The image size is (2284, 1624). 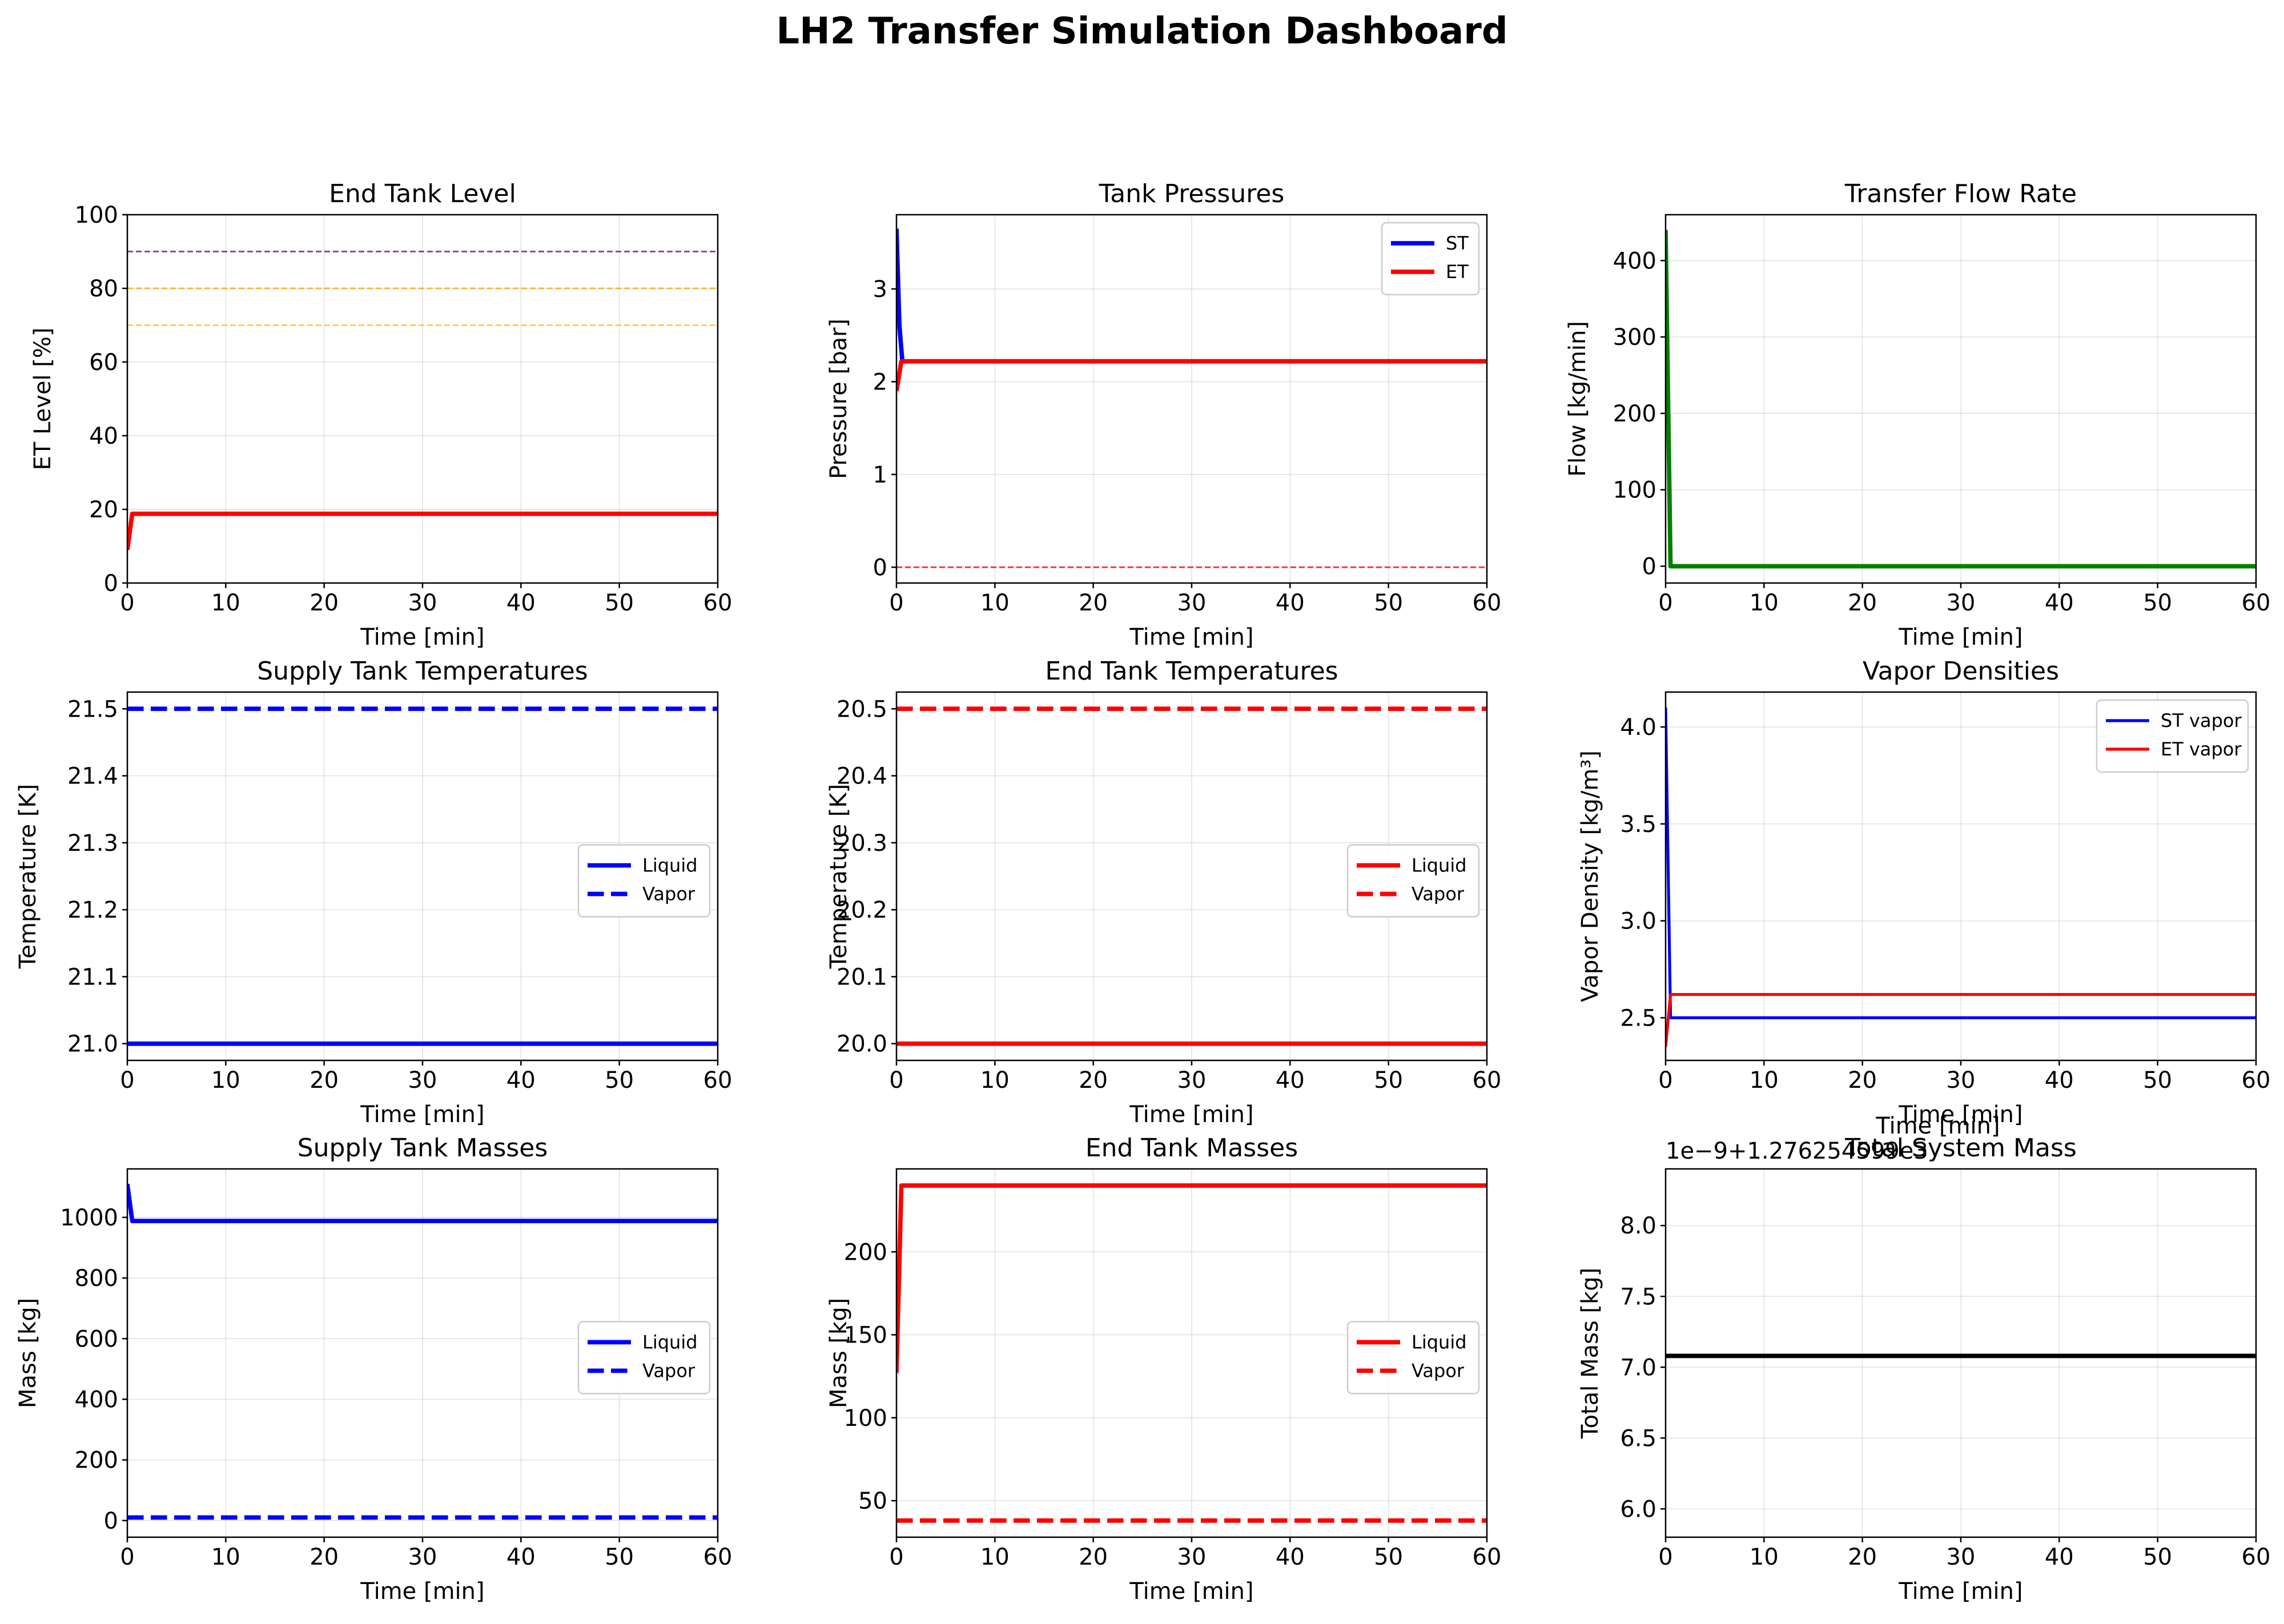 I want to click on y-tick-label: 2.5, so click(x=1638, y=1018).